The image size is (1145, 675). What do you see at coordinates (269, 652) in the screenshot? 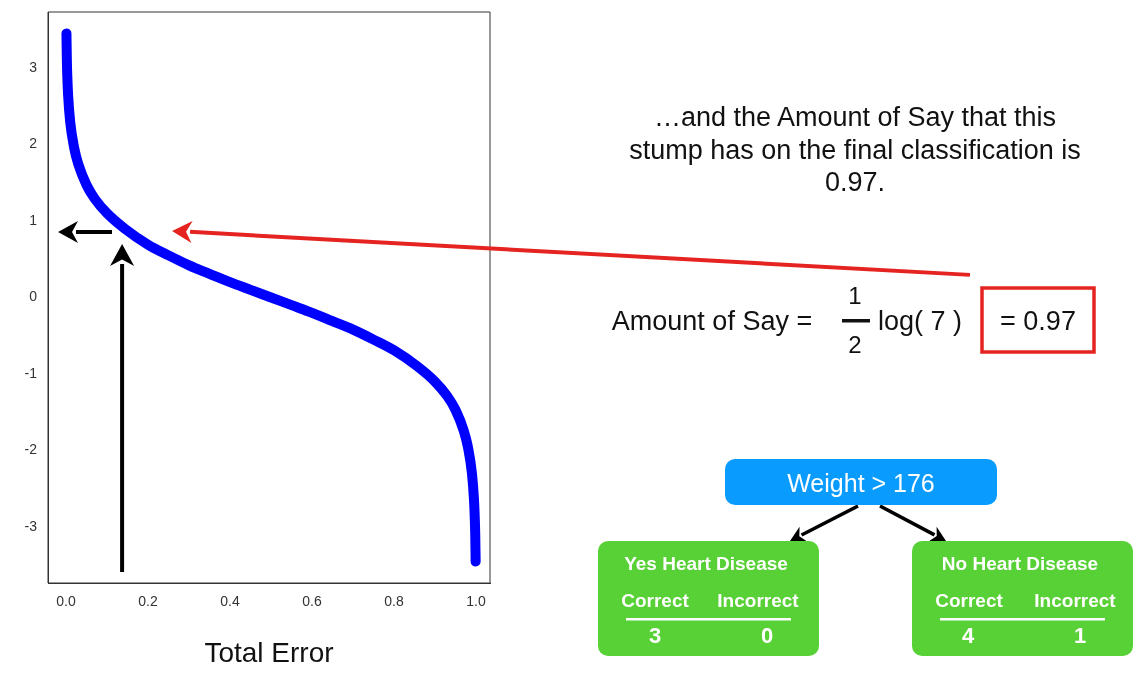
I see `x-axis-title: Total Error` at bounding box center [269, 652].